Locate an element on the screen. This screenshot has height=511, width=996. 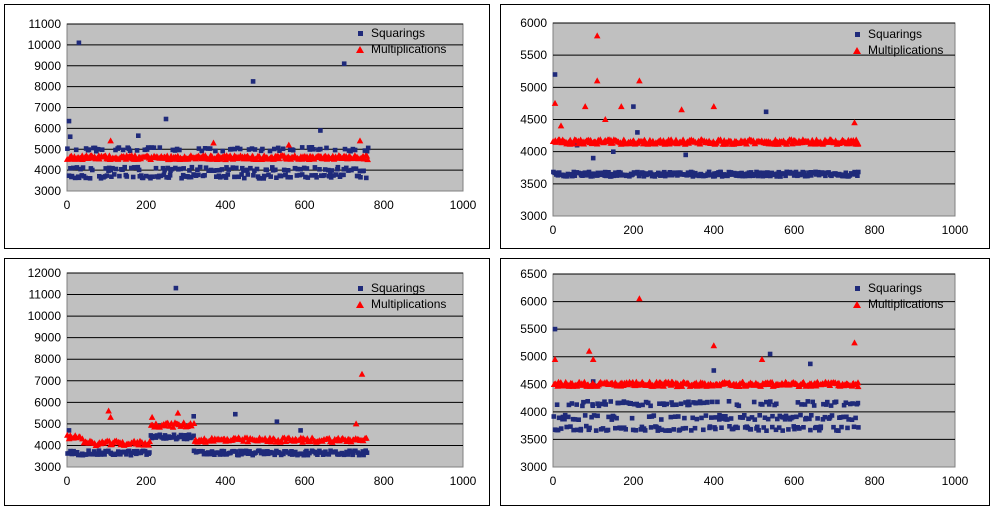
legend-item-multiplications: Multiplications is located at coordinates (896, 304).